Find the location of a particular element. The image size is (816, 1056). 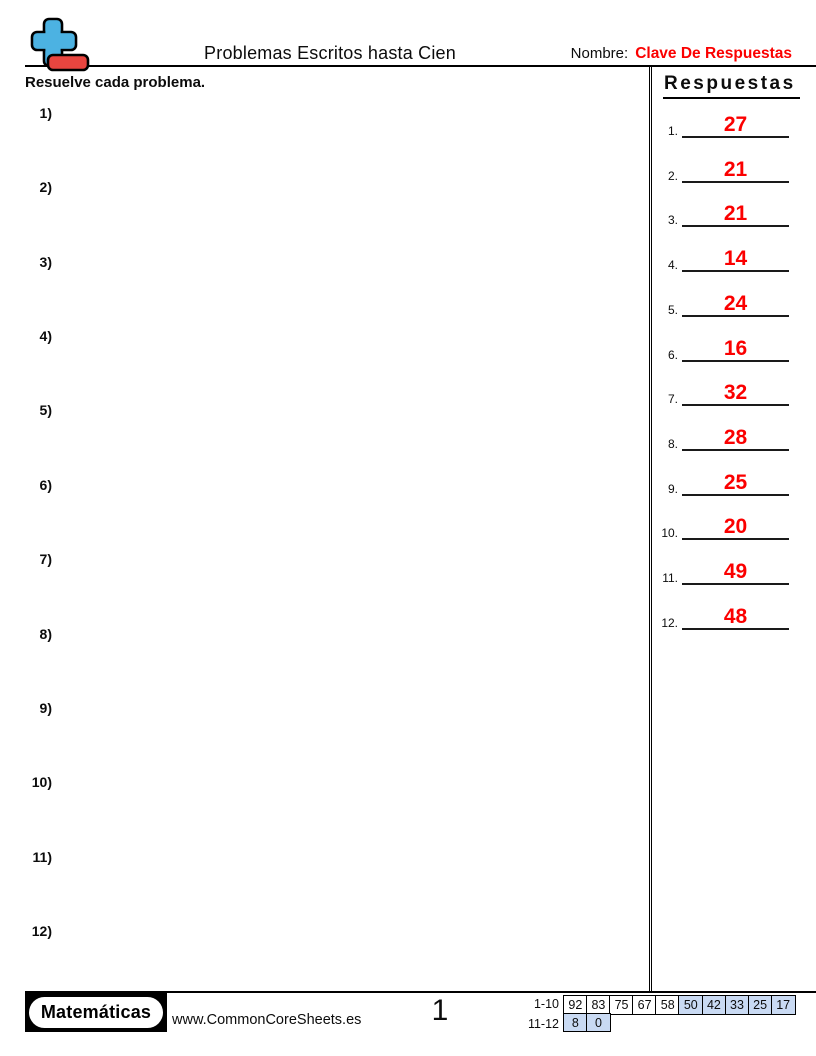

answer-blank-line: 14 is located at coordinates (735, 260).